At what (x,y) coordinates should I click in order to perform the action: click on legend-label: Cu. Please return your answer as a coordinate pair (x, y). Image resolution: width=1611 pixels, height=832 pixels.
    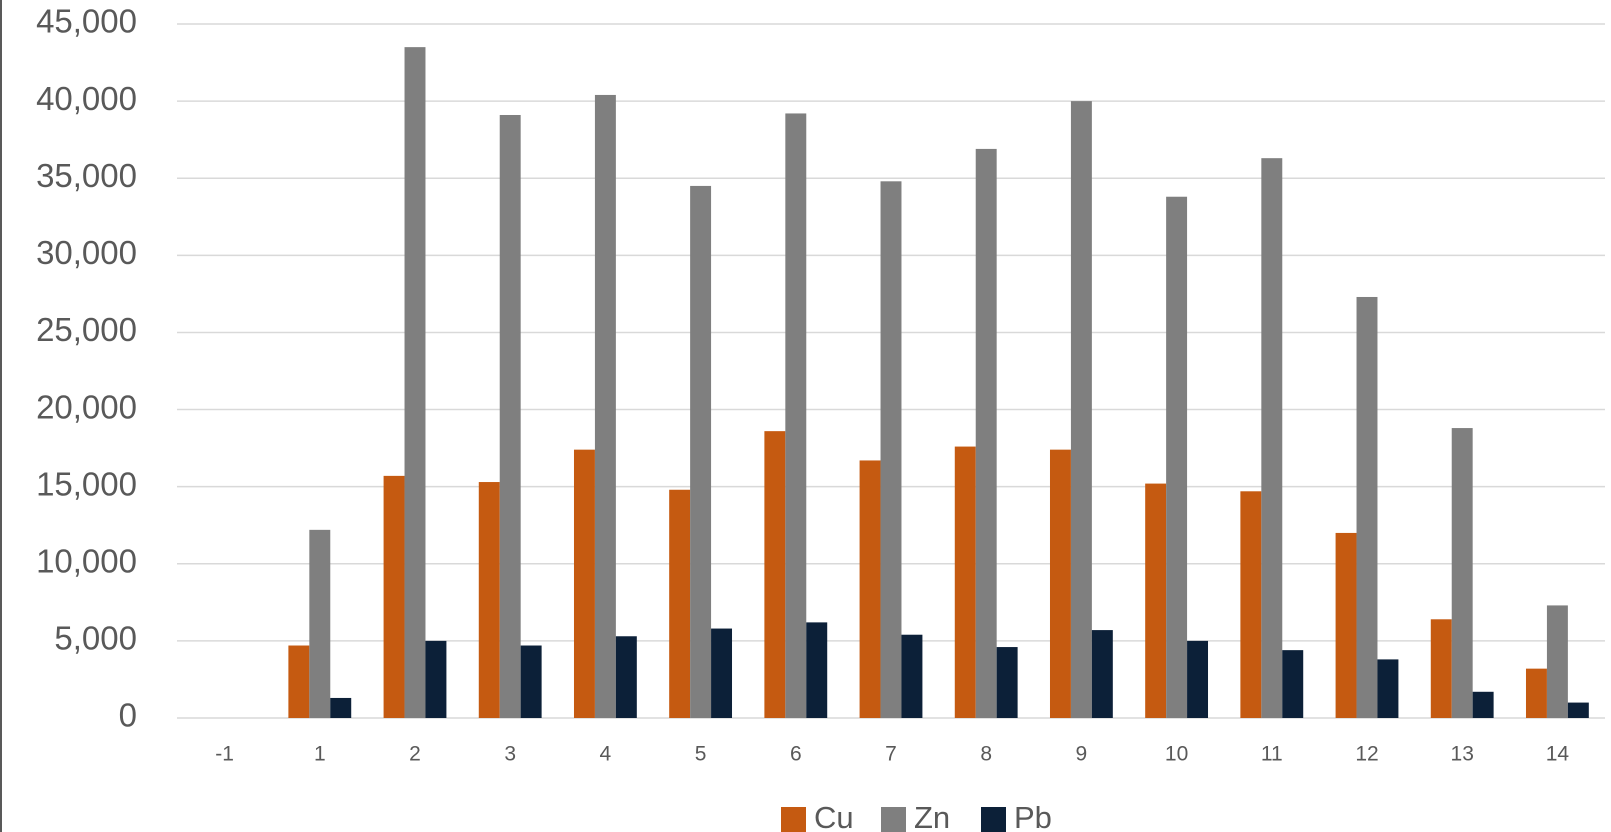
    Looking at the image, I should click on (834, 816).